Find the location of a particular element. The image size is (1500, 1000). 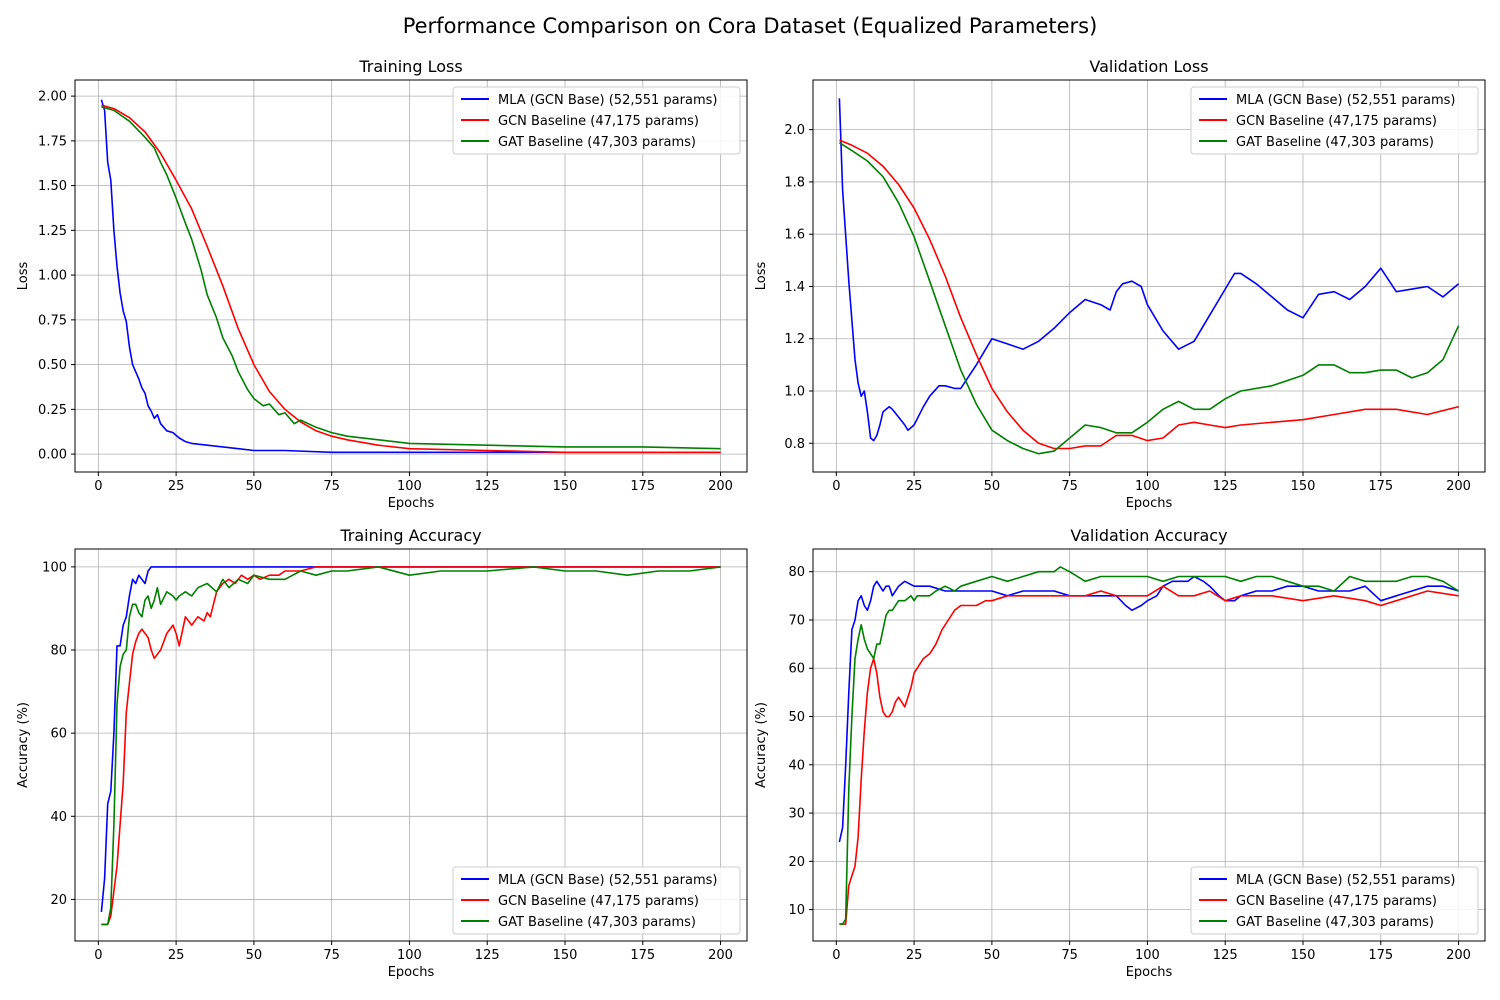

y-tick-label: 1.00 is located at coordinates (52, 276).